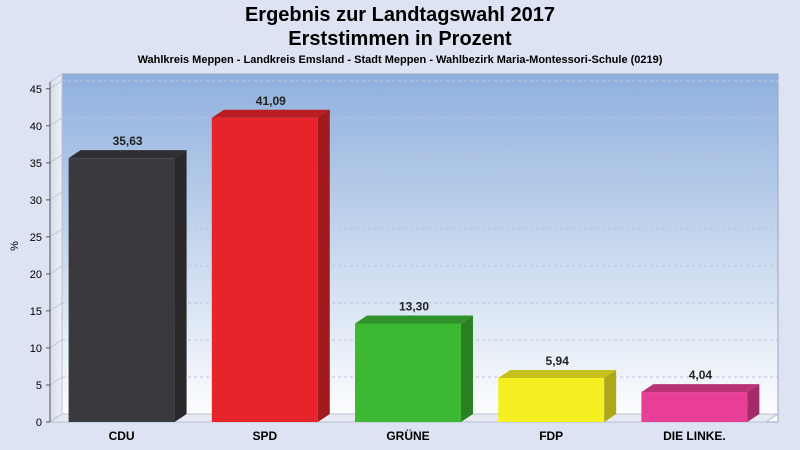 This screenshot has width=800, height=450. What do you see at coordinates (400, 15) in the screenshot?
I see `chart-title: Ergebnis zur Landtagswahl 2017` at bounding box center [400, 15].